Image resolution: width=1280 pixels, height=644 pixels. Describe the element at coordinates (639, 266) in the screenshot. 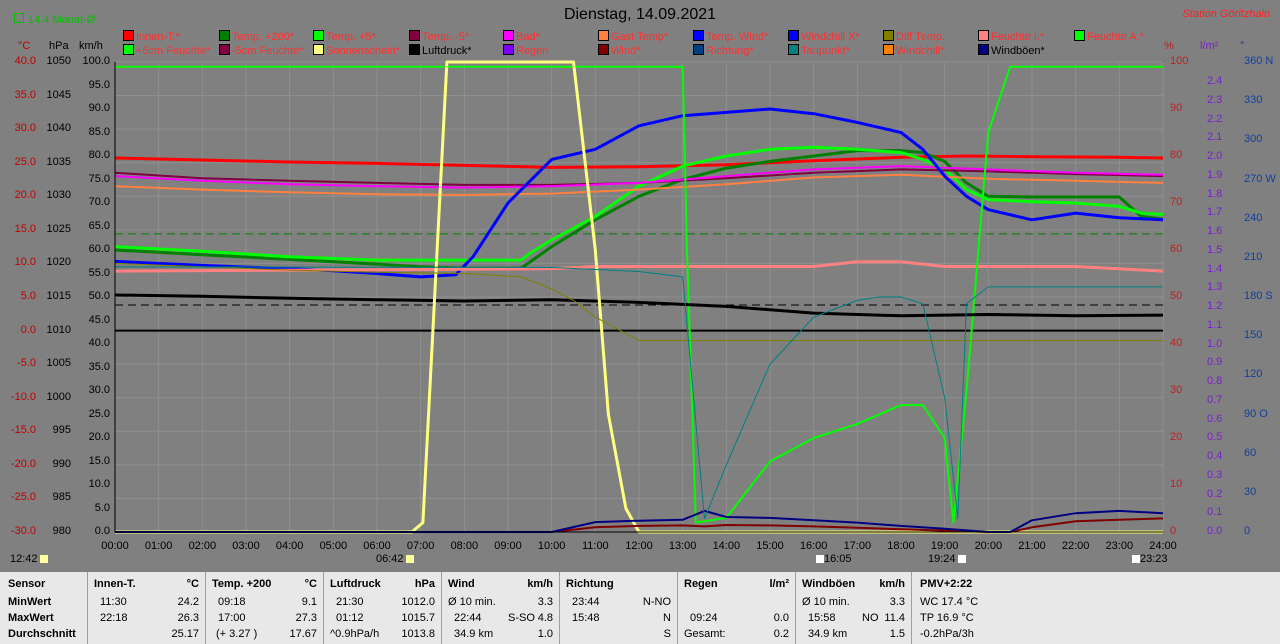

I see `series-line-feuchte-i-` at that location.